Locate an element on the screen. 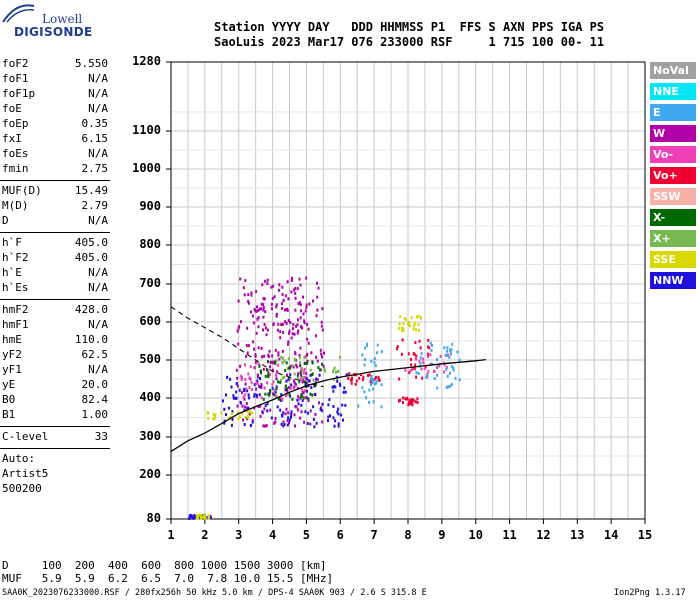  param-value: N/A is located at coordinates (98, 220).